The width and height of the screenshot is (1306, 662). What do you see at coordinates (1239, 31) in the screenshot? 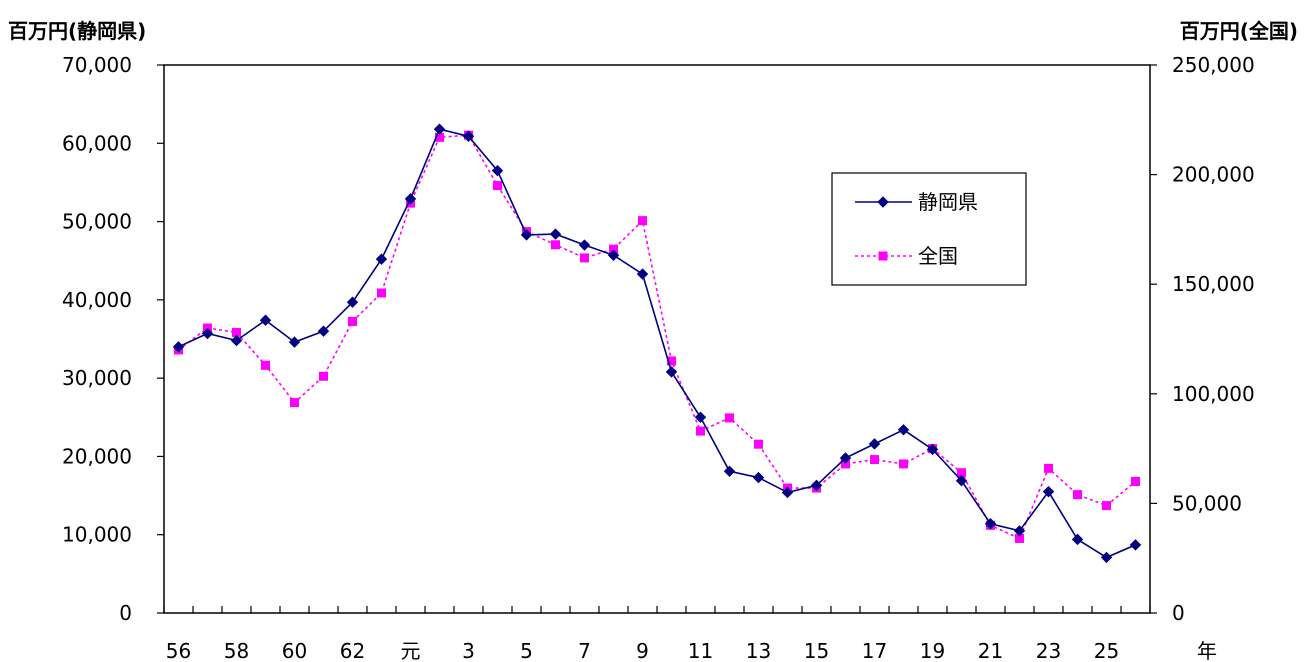
I see `right-axis-unit-label: 百万円(全国)` at bounding box center [1239, 31].